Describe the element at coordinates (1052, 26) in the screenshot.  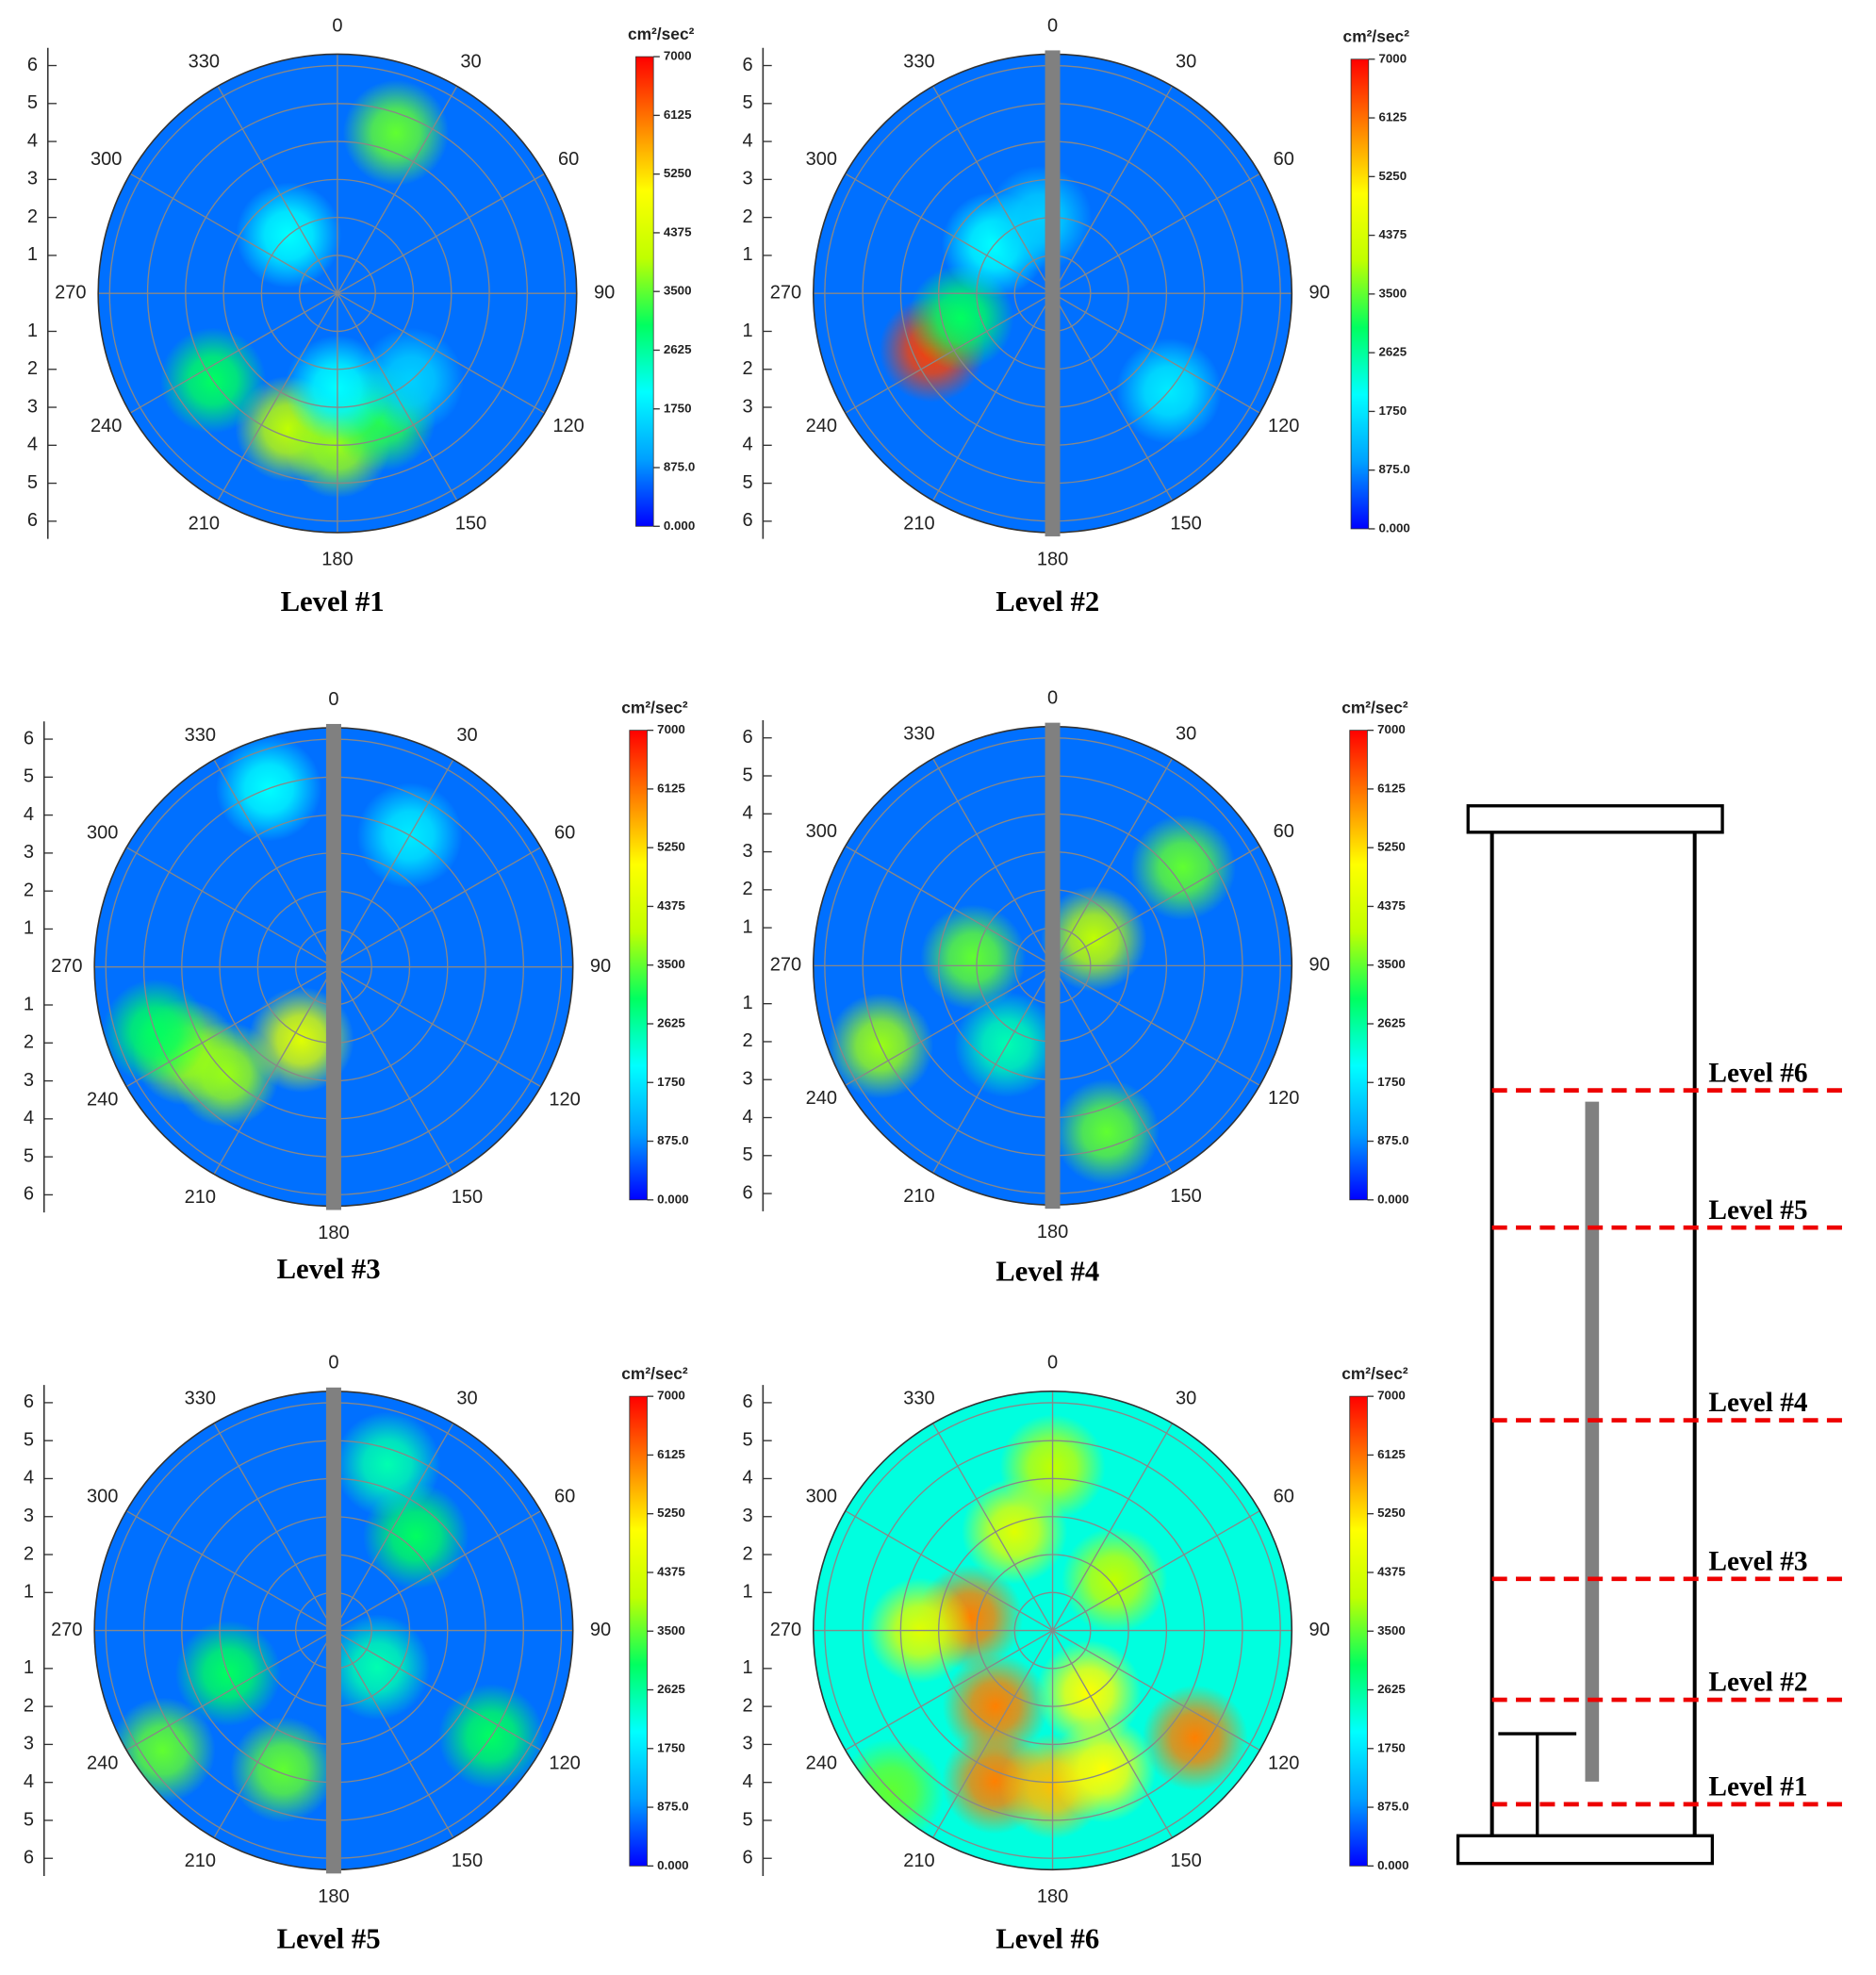
I see `angle-label: 0` at that location.